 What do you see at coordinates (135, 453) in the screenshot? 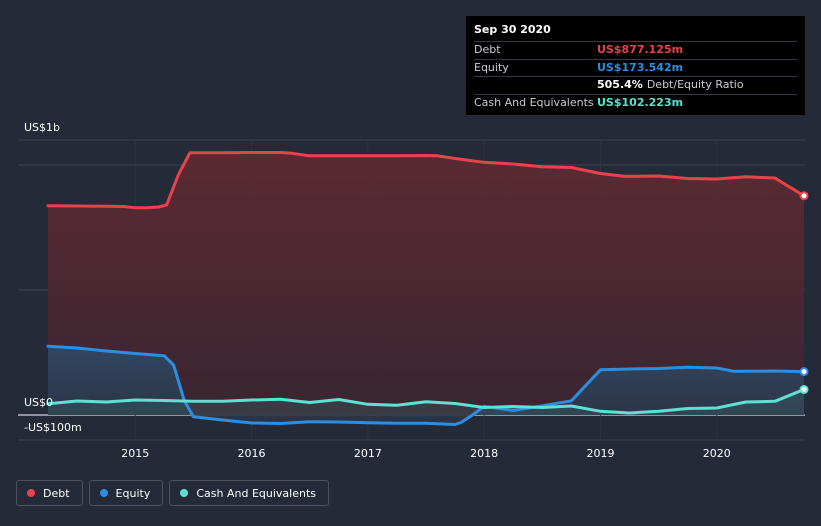
I see `x-tick-label: 2015` at bounding box center [135, 453].